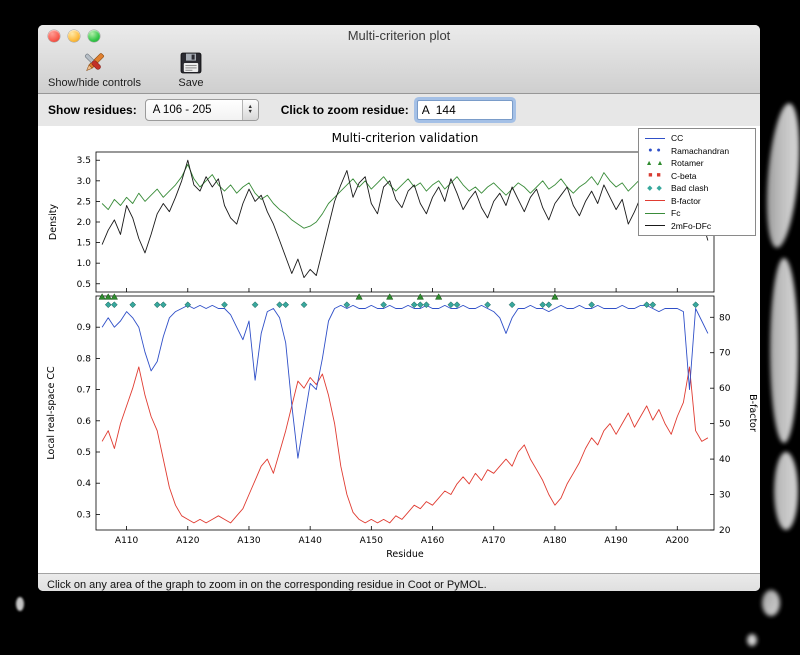  I want to click on titlebar: Multi-criterion plot, so click(399, 36).